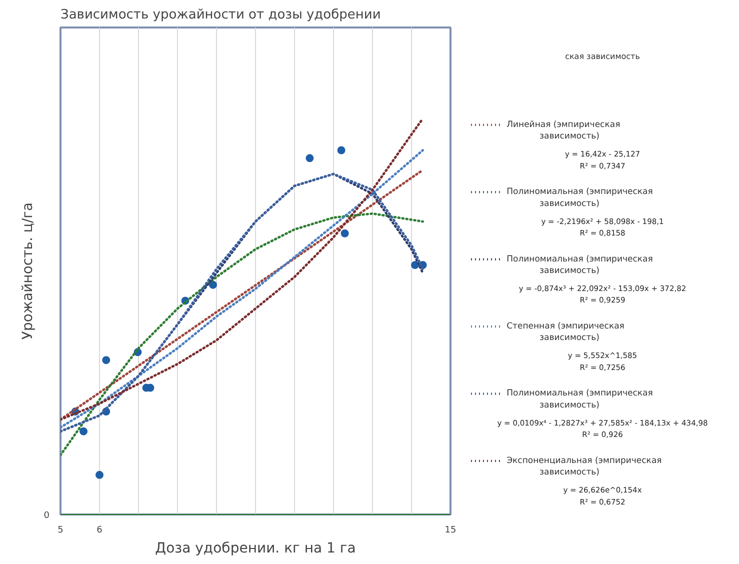  Describe the element at coordinates (99, 531) in the screenshot. I see `x-tick-label: 6` at that location.